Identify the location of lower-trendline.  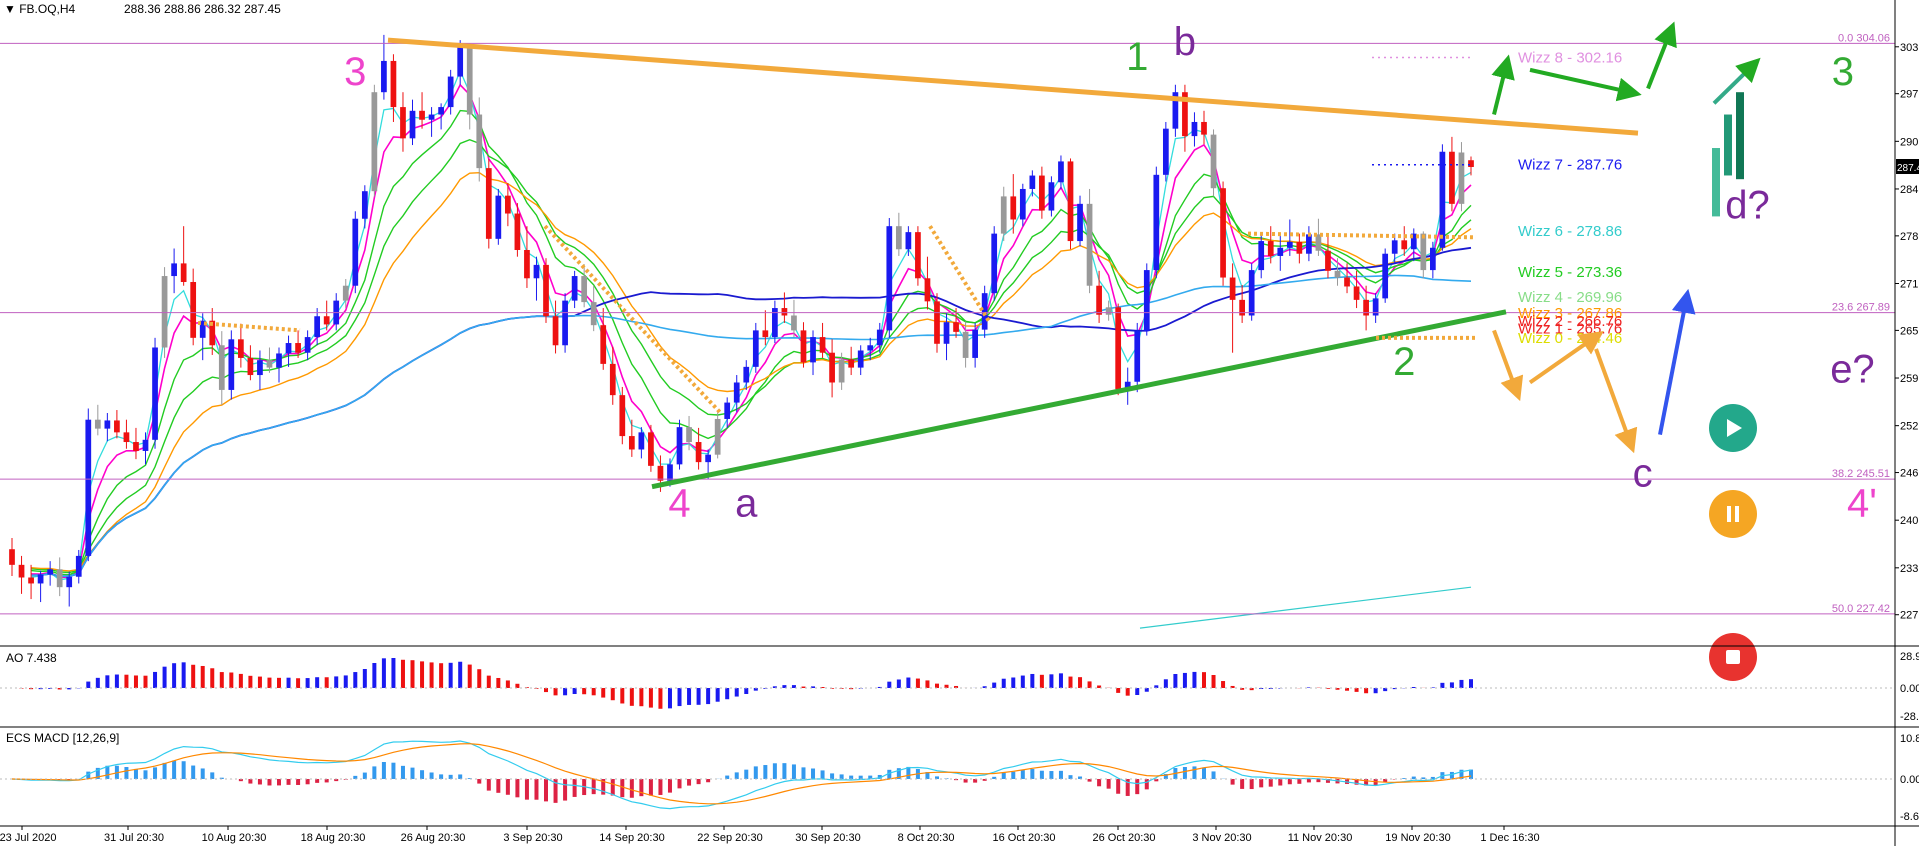
(1079, 399).